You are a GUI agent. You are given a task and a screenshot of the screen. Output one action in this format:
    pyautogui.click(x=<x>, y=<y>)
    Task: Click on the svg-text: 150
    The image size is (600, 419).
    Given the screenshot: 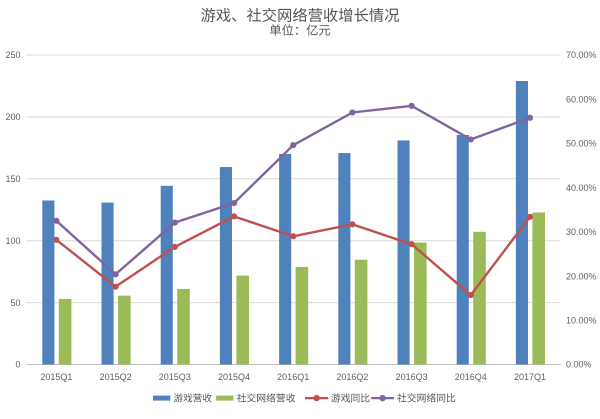 What is the action you would take?
    pyautogui.click(x=12, y=179)
    